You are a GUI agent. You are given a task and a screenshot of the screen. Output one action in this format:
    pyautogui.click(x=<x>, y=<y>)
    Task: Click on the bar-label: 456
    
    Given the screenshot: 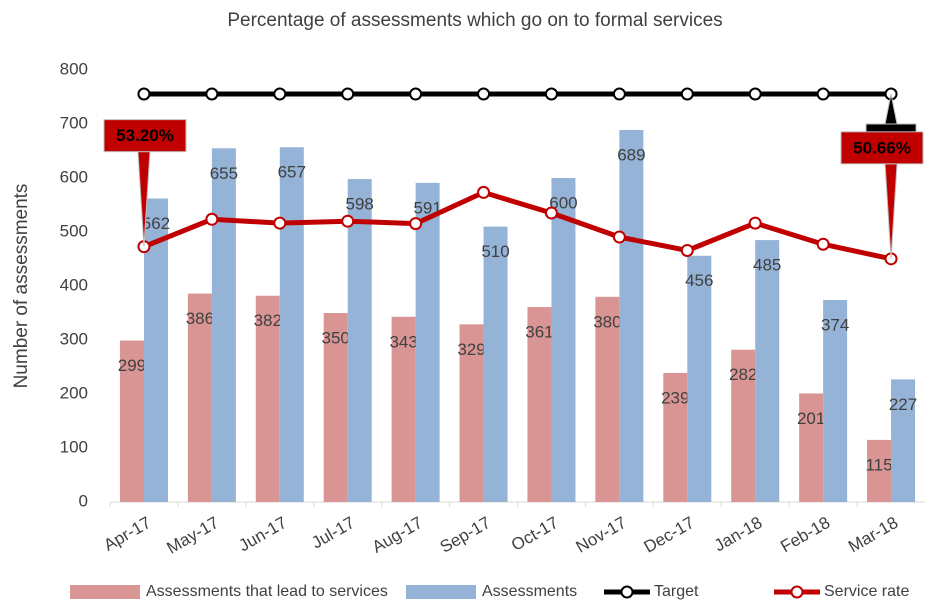 What is the action you would take?
    pyautogui.click(x=699, y=280)
    